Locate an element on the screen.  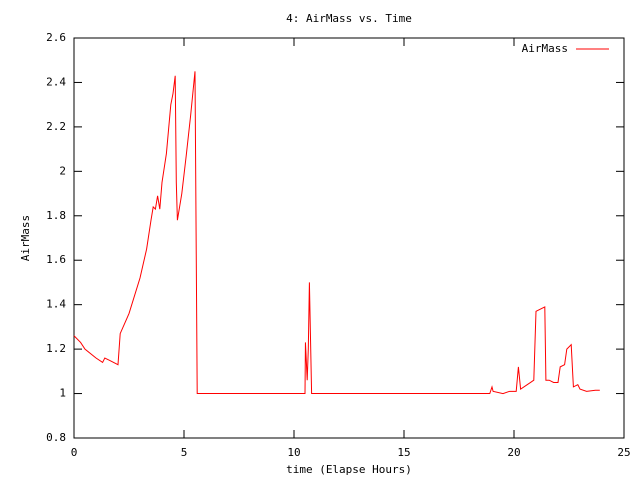
y-tick-label: 1.2 is located at coordinates (56, 348).